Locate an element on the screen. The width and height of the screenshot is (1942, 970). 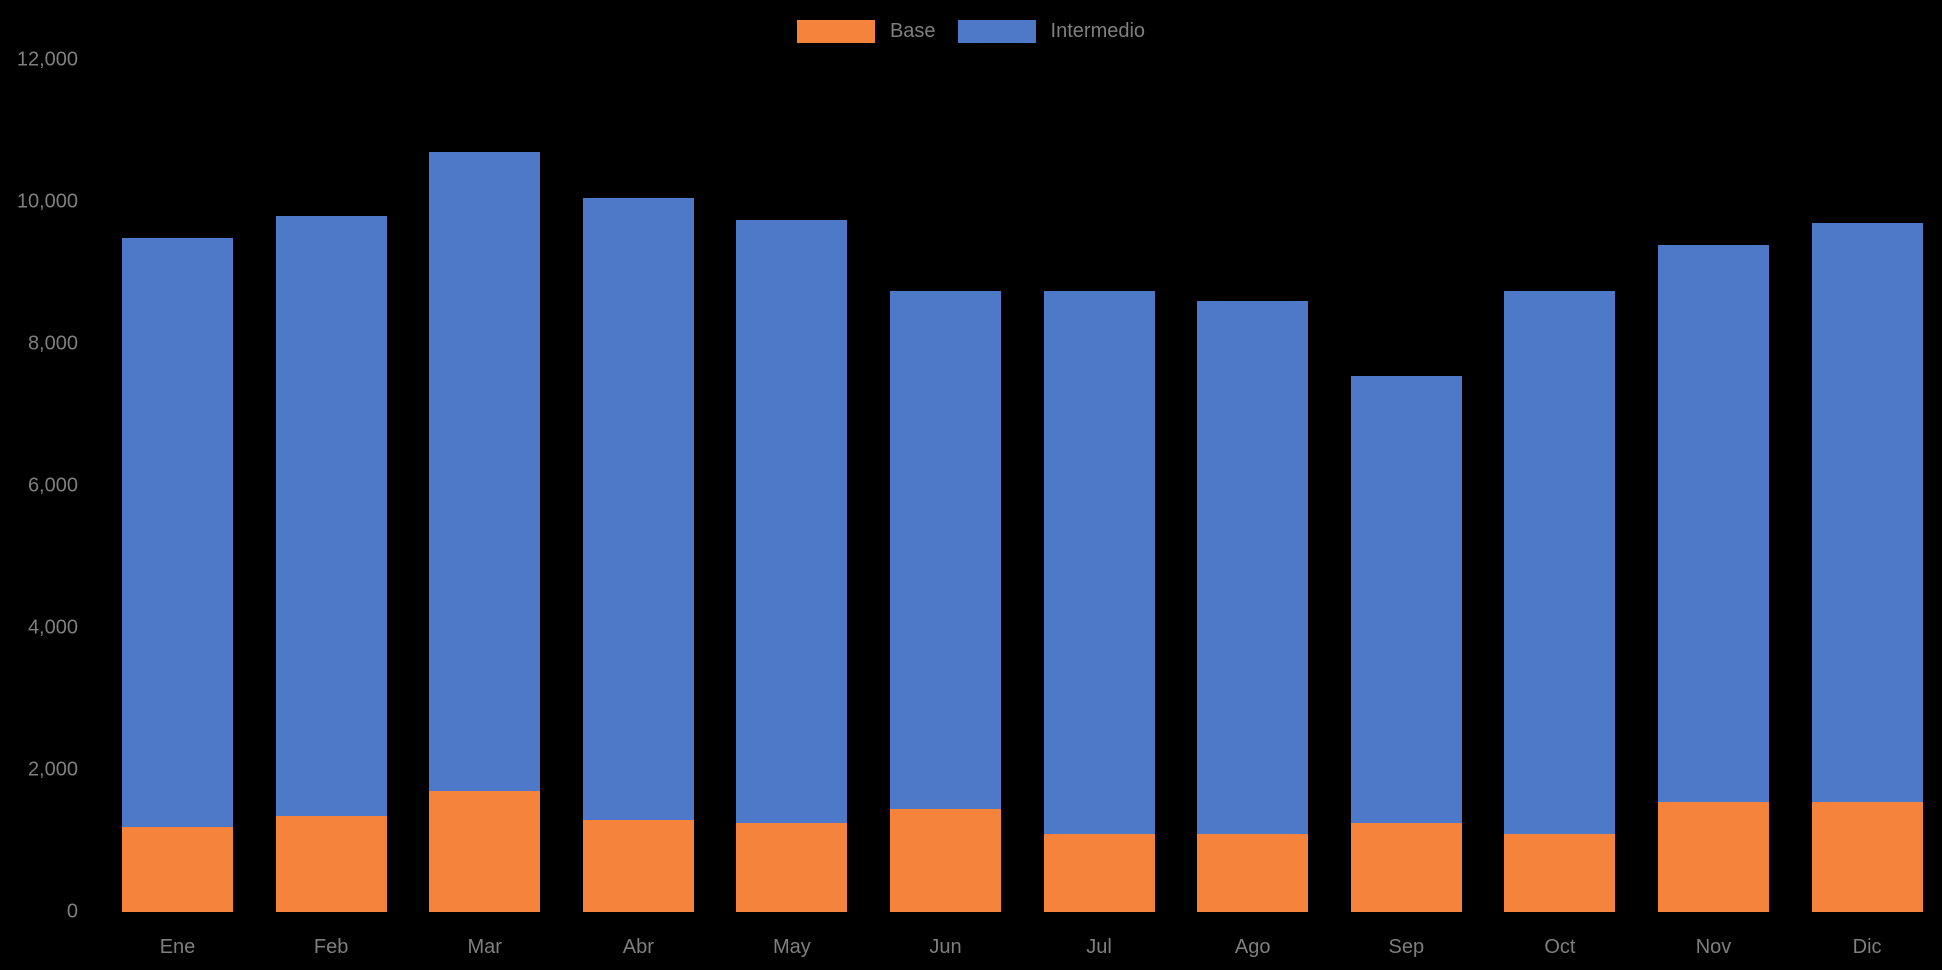
x-axis-label: Feb is located at coordinates (331, 947).